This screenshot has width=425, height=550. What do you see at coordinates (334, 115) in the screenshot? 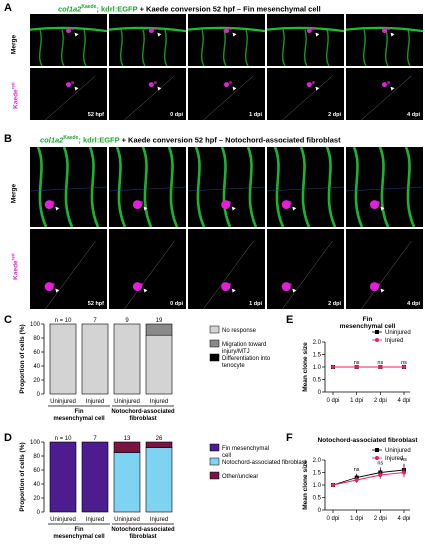
I see `timepoint-label: 2 dpi` at bounding box center [334, 115].